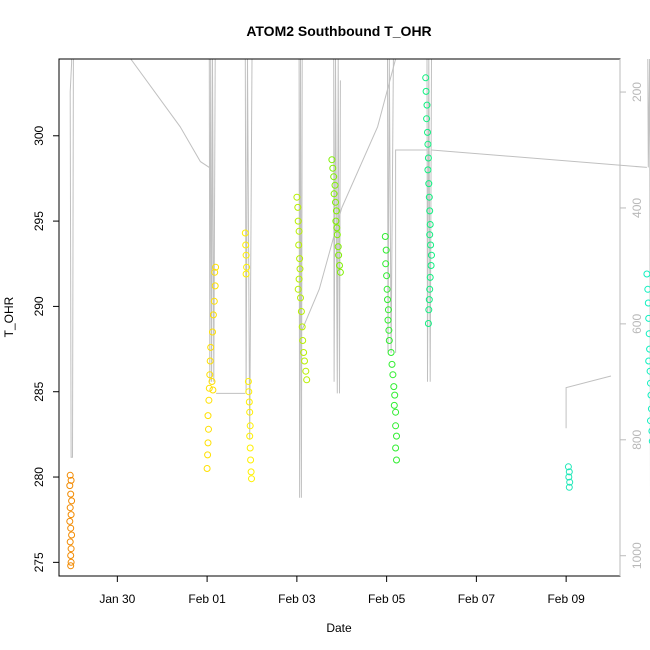 The width and height of the screenshot is (650, 650). Describe the element at coordinates (637, 324) in the screenshot. I see `y2-tick-label: 600` at that location.